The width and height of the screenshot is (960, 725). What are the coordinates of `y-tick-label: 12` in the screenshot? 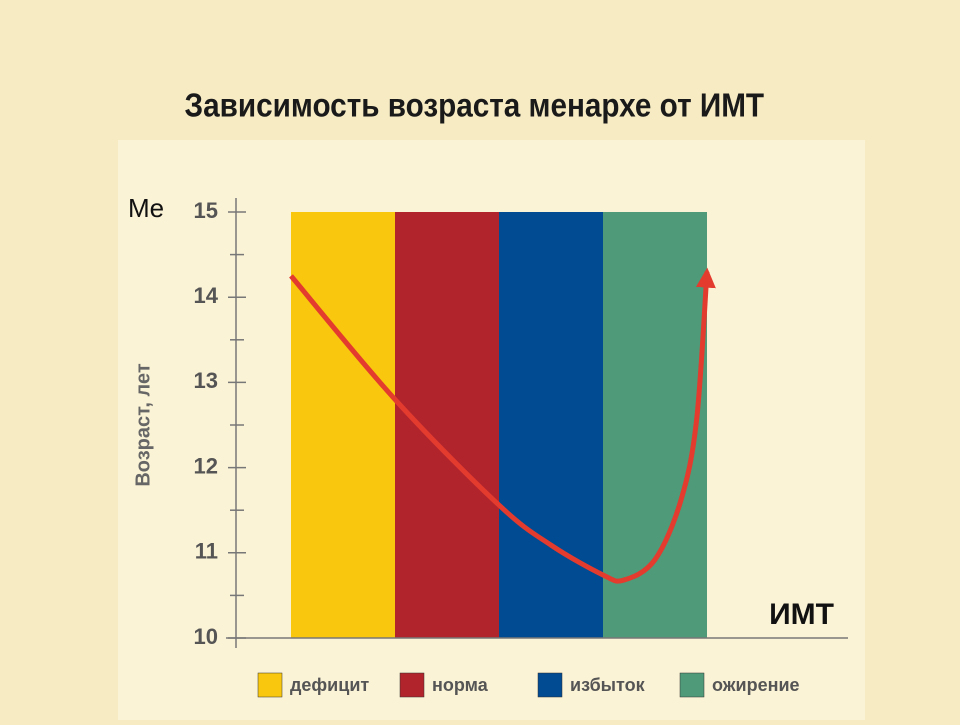 It's located at (206, 465).